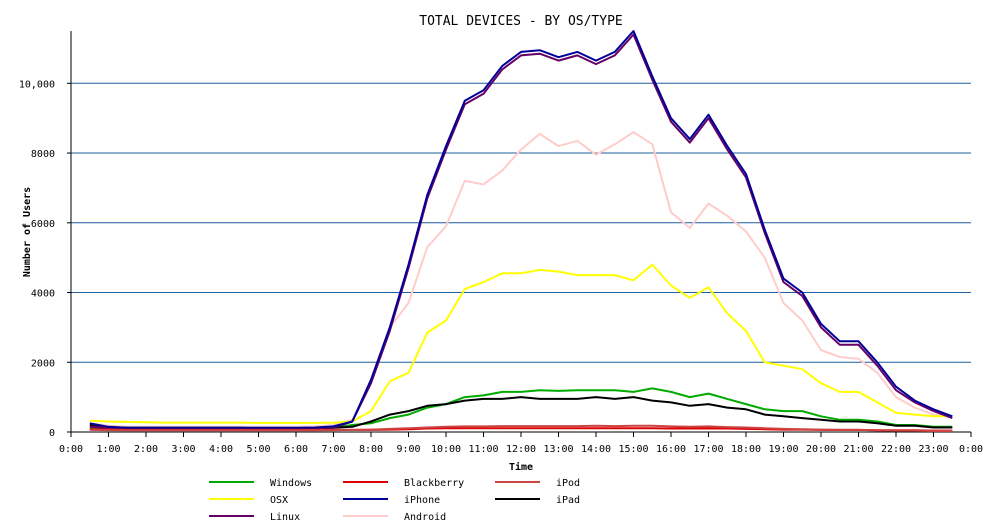 This screenshot has height=531, width=1008. Describe the element at coordinates (279, 500) in the screenshot. I see `legend-label-osx: OSX` at that location.